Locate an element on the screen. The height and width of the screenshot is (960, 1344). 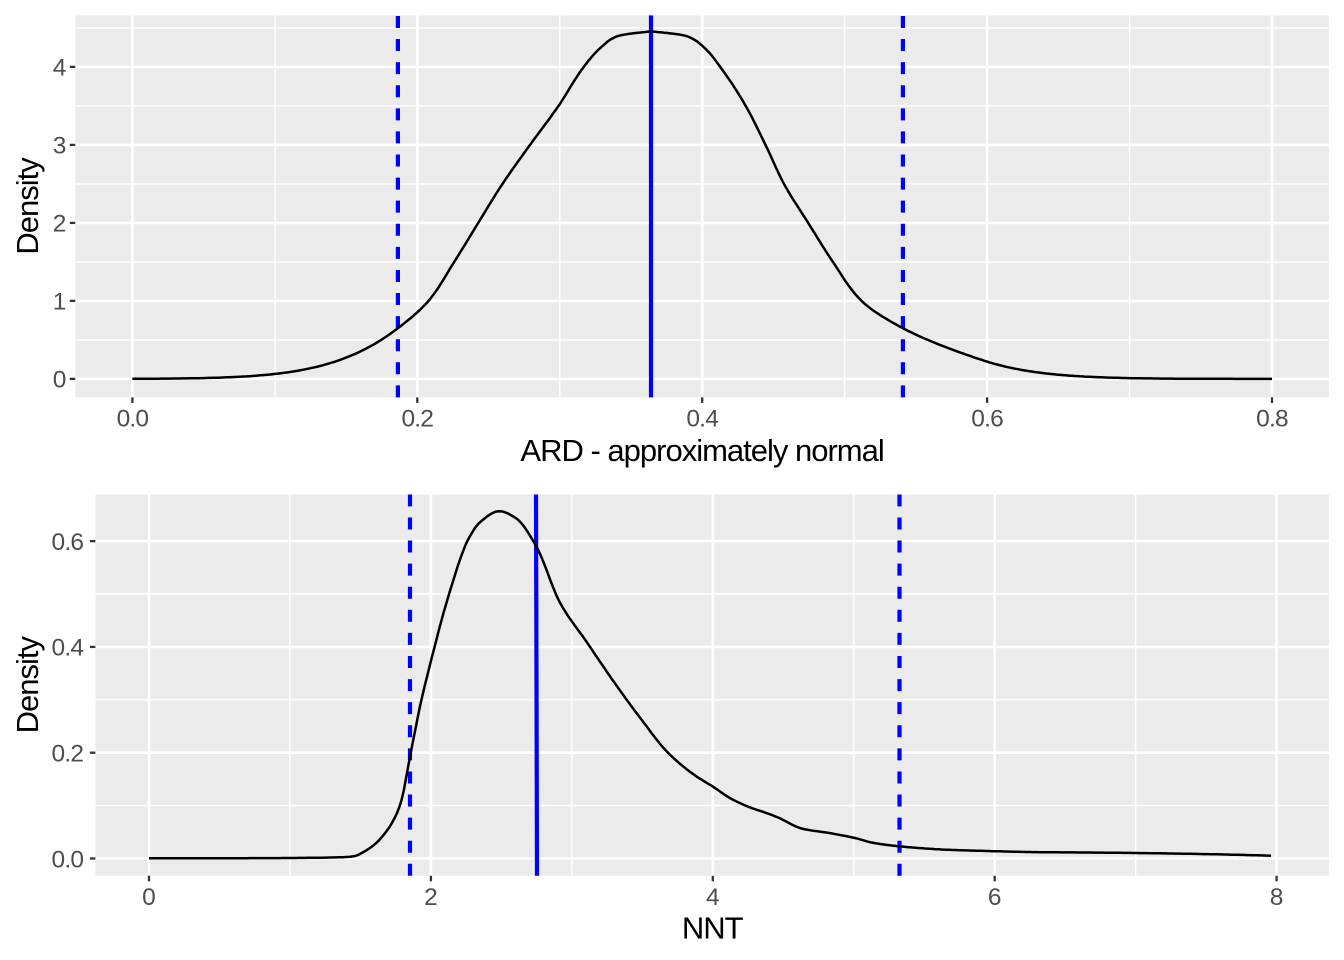
svg-text: NNT is located at coordinates (713, 928).